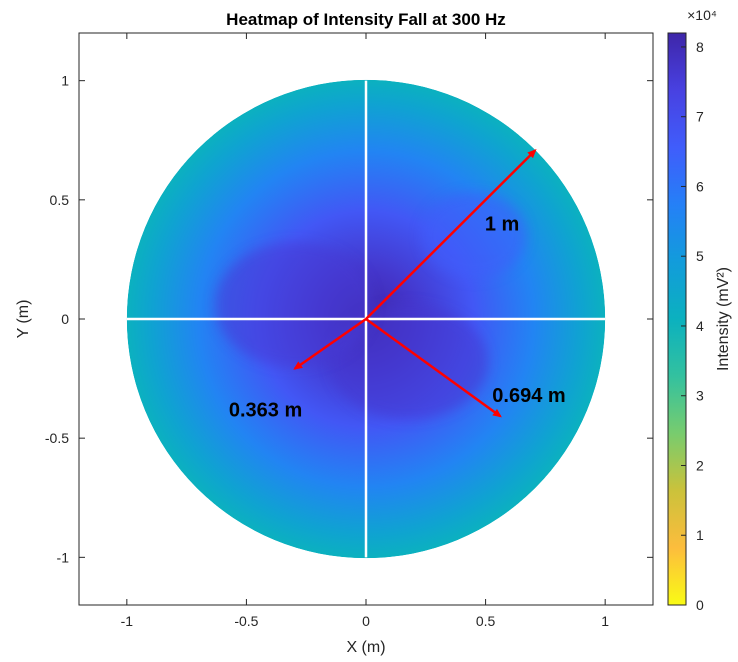 The image size is (738, 662). I want to click on colorbar-tick-label: 6, so click(700, 186).